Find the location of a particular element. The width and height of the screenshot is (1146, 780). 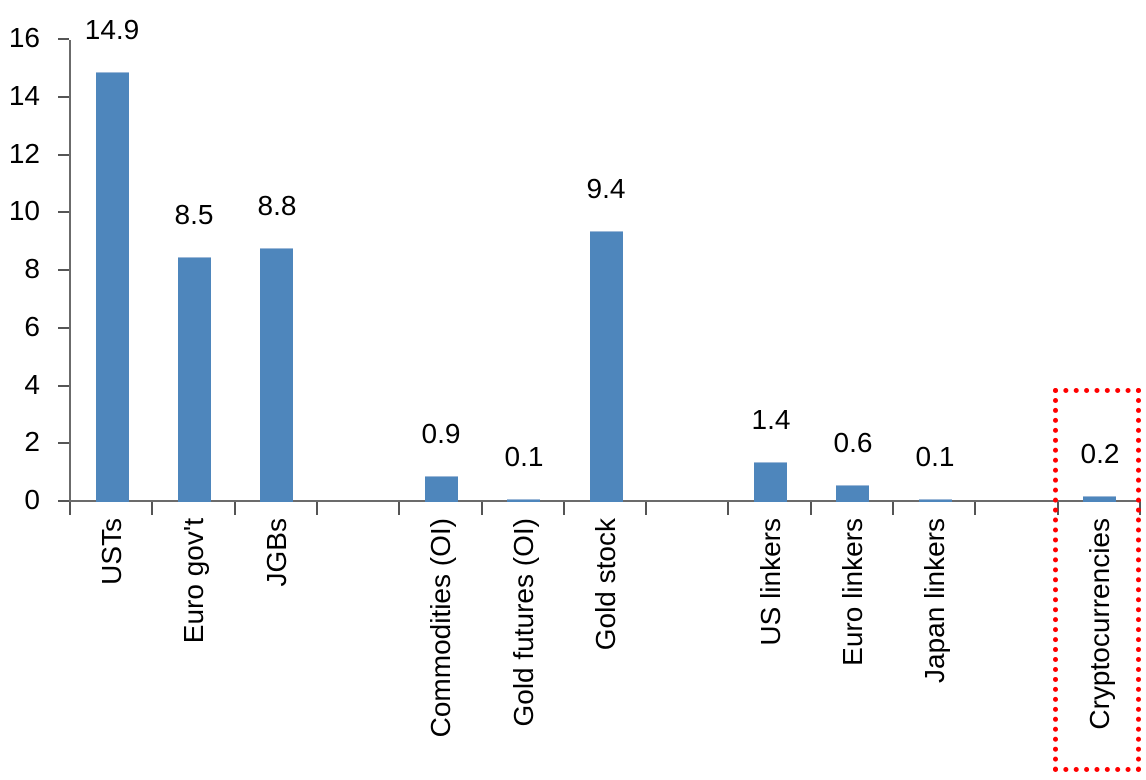

bar-value-label: 1.4 is located at coordinates (771, 419).